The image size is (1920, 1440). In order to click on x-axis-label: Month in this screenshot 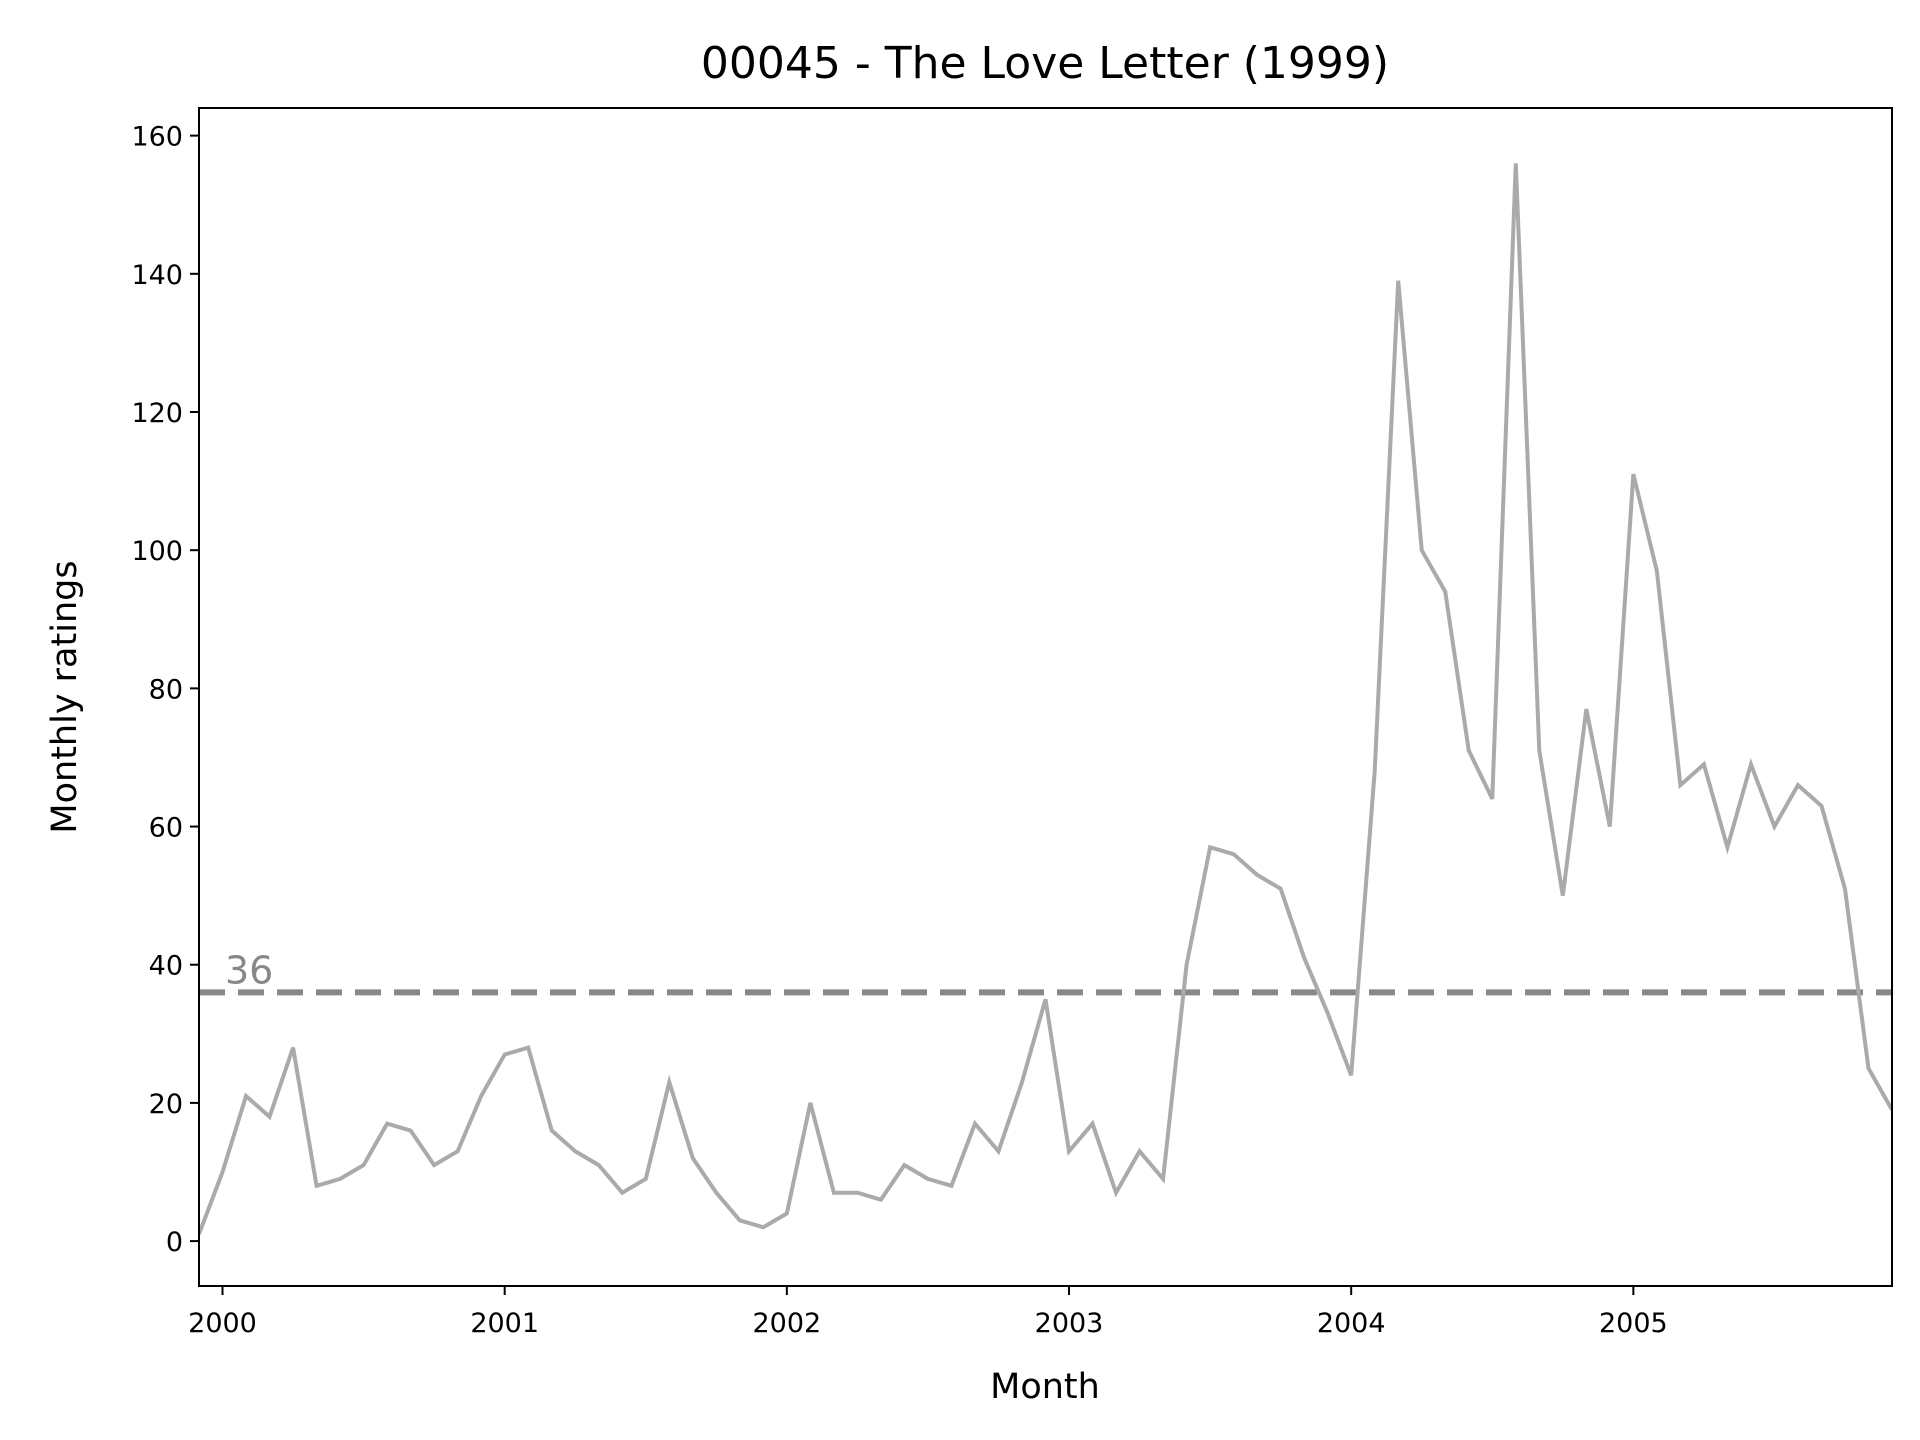, I will do `click(1045, 1387)`.